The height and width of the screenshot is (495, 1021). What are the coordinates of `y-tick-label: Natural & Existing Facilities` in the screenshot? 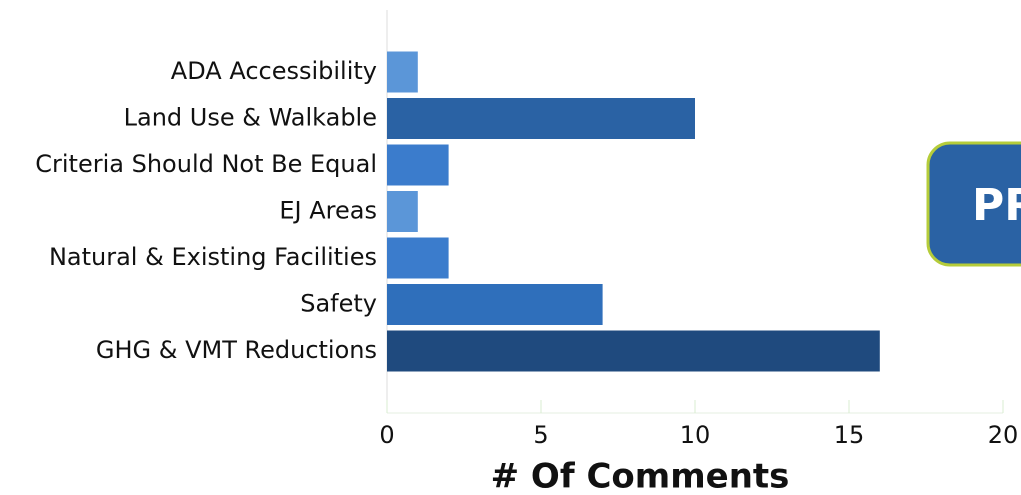 It's located at (213, 257).